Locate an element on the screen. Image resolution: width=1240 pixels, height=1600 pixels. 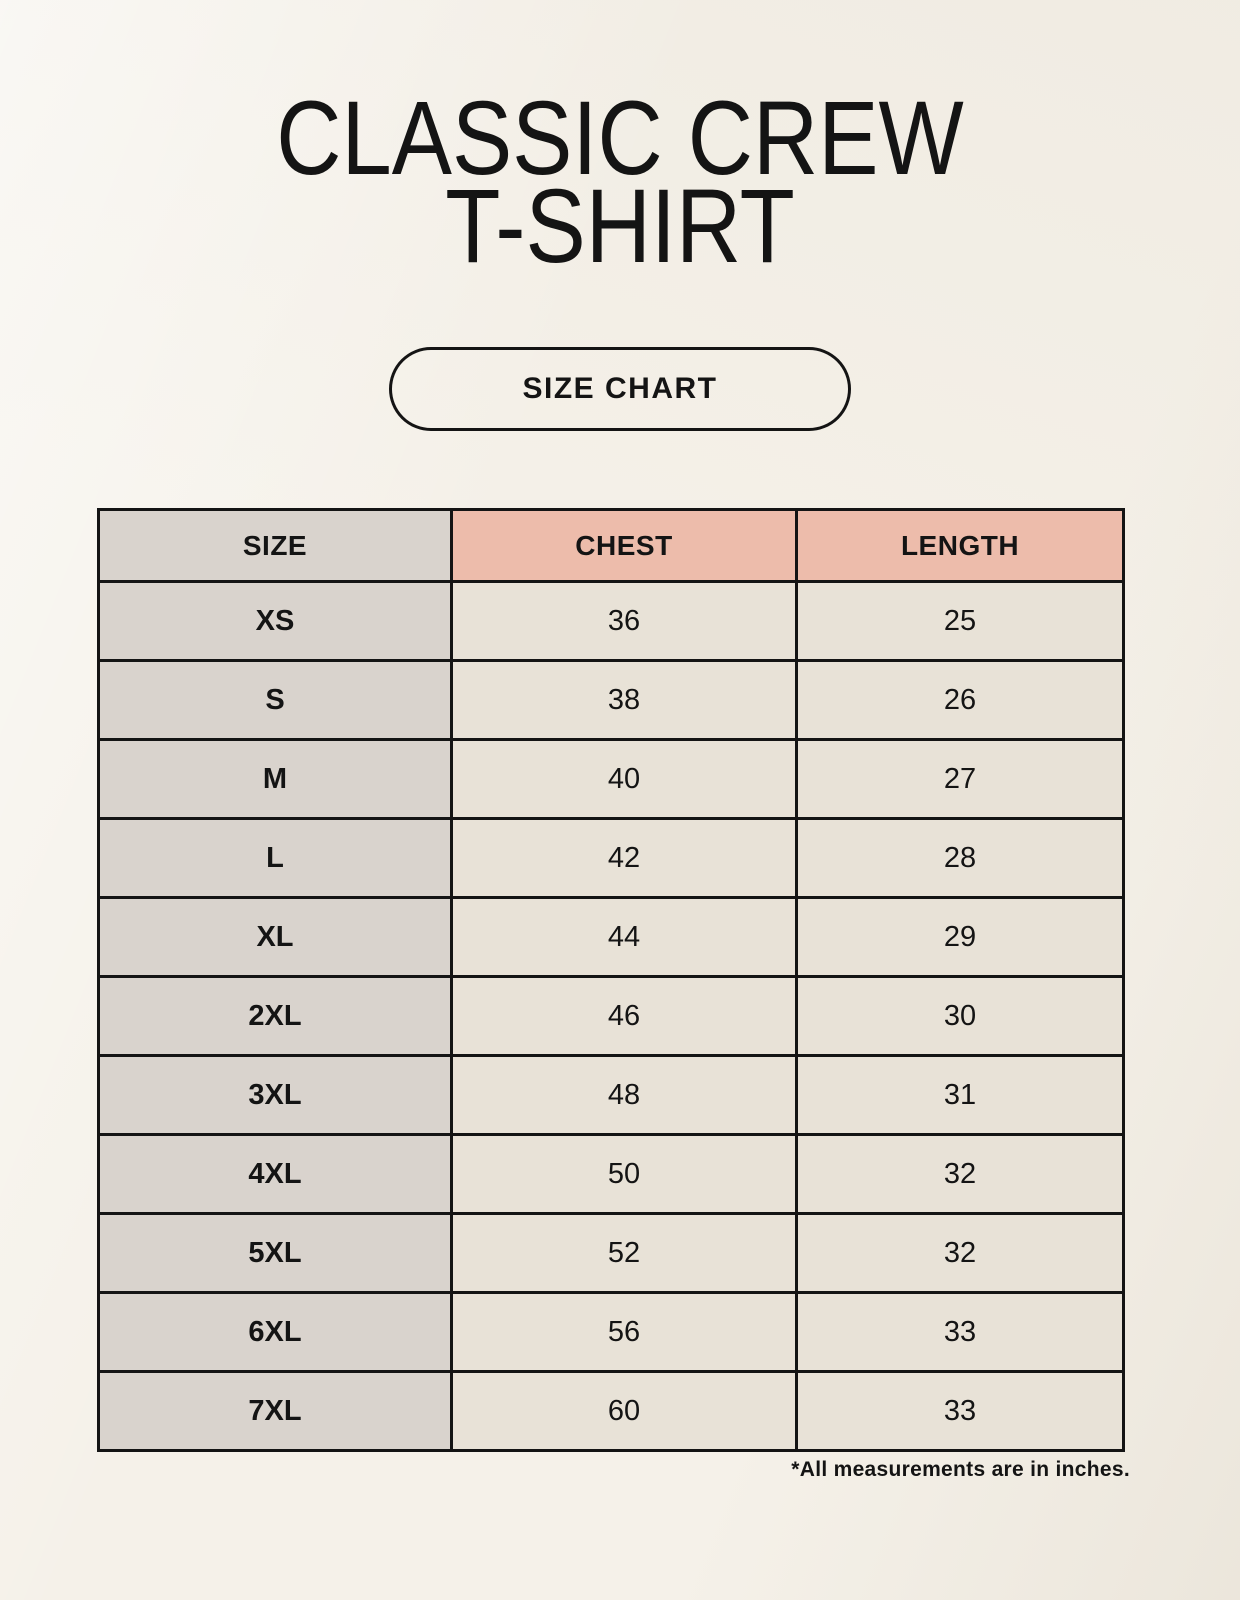
chest-cell: 48 is located at coordinates (624, 1095).